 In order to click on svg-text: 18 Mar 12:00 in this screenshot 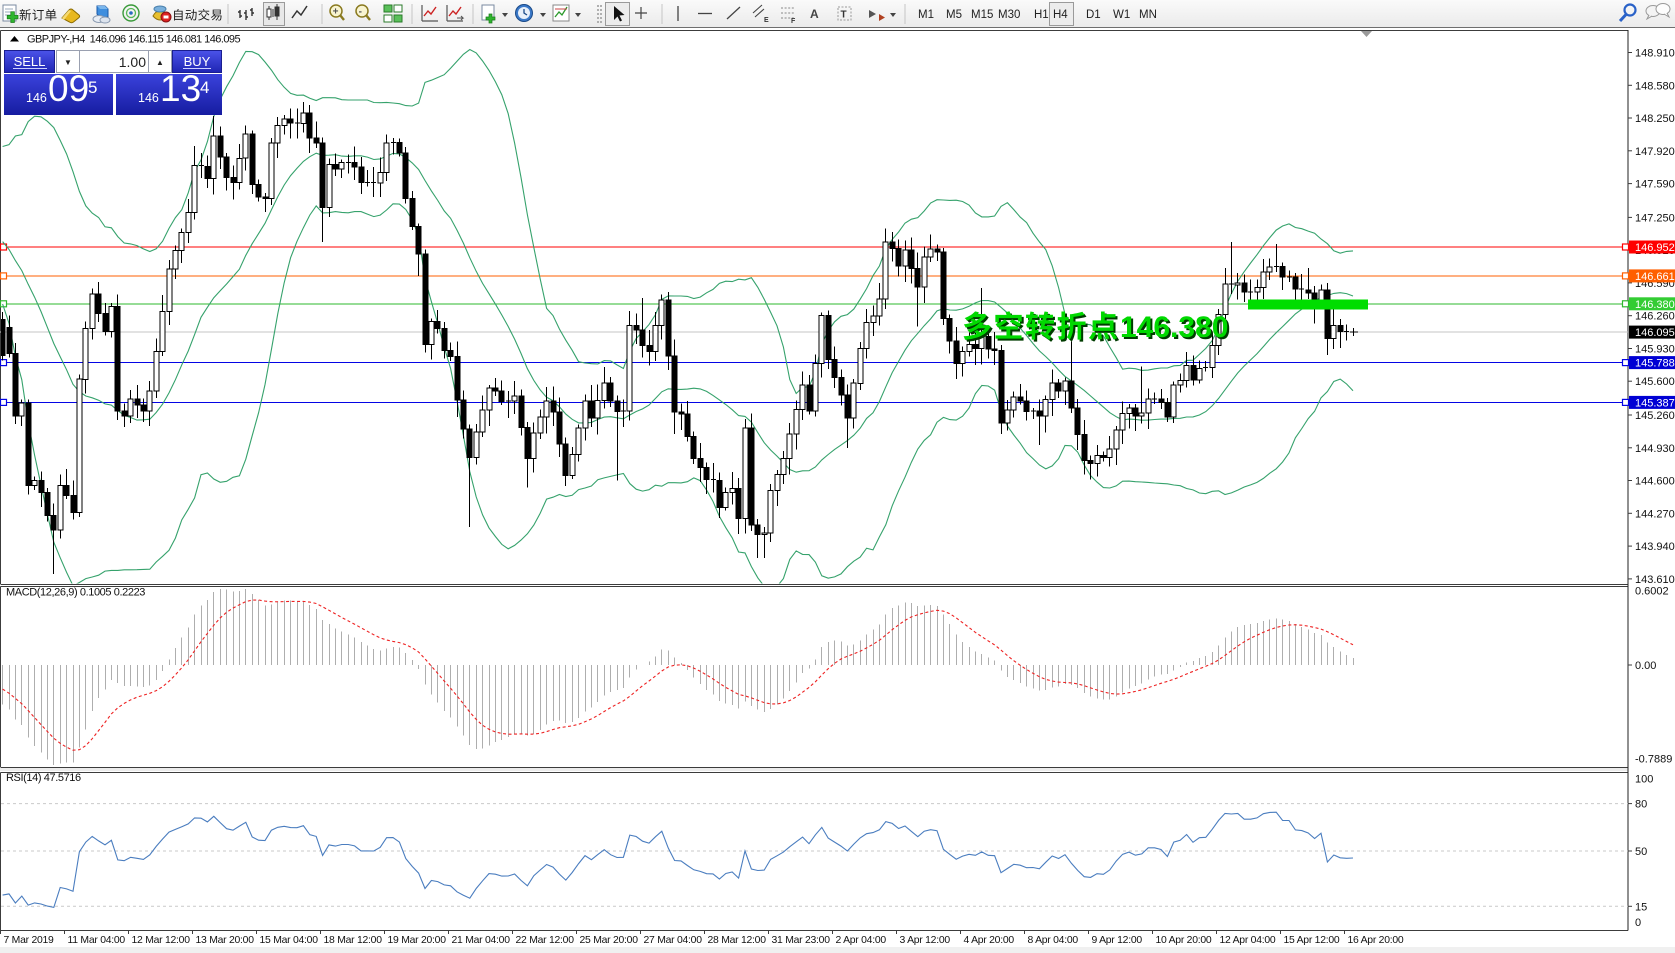, I will do `click(353, 940)`.